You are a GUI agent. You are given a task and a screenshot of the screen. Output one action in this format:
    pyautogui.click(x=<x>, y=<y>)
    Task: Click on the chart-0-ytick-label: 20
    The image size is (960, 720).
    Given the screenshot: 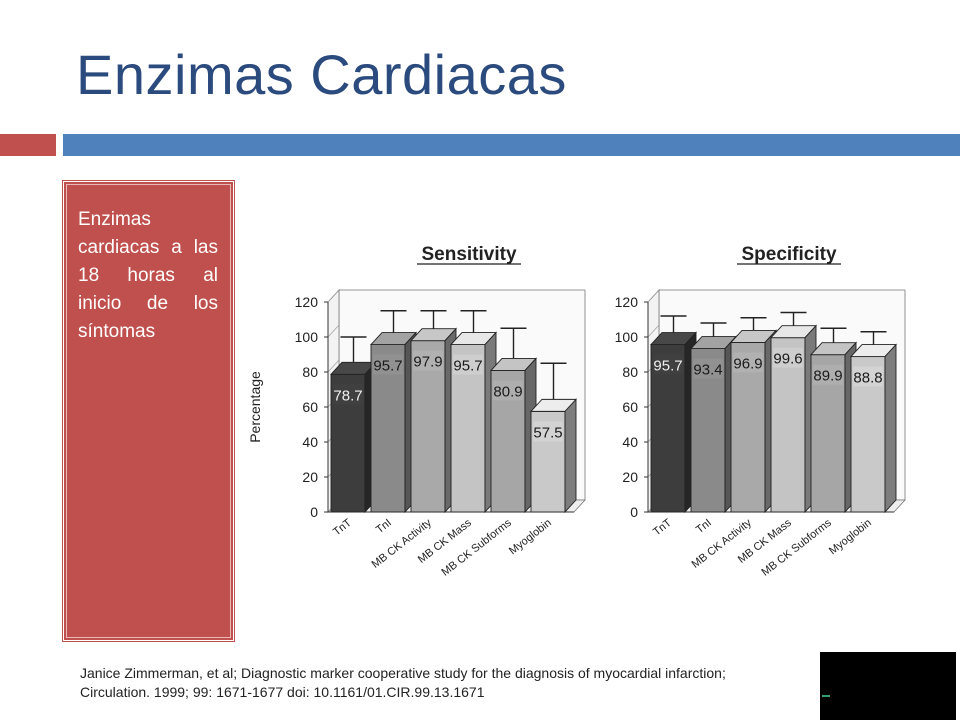 What is the action you would take?
    pyautogui.click(x=310, y=477)
    